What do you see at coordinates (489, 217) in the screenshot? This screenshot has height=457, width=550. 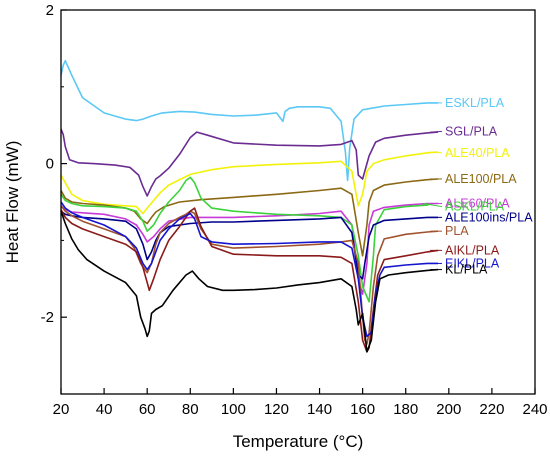 I see `legend-label: ALE100ins/PLA` at bounding box center [489, 217].